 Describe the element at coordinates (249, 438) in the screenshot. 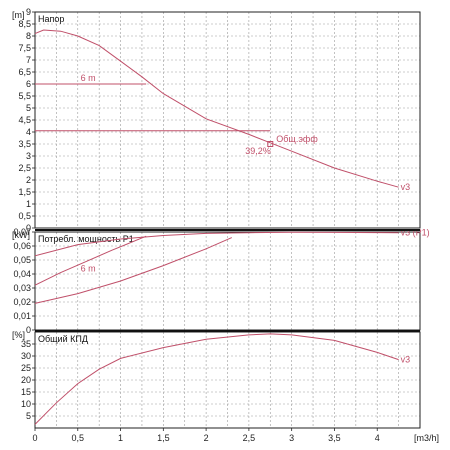

I see `x-tick-label: 2,5` at that location.